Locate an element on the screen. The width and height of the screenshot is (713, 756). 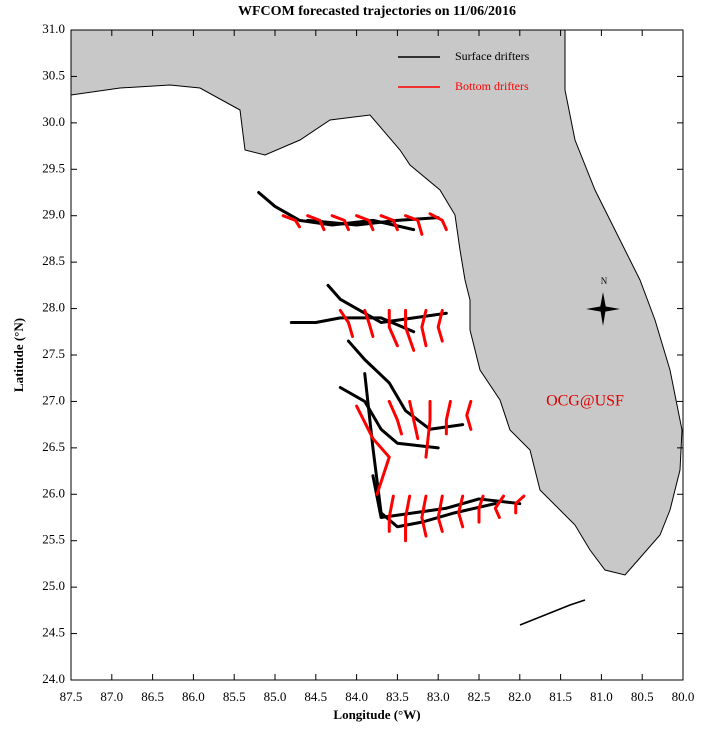
x-tick-label: 82.0 is located at coordinates (519, 696).